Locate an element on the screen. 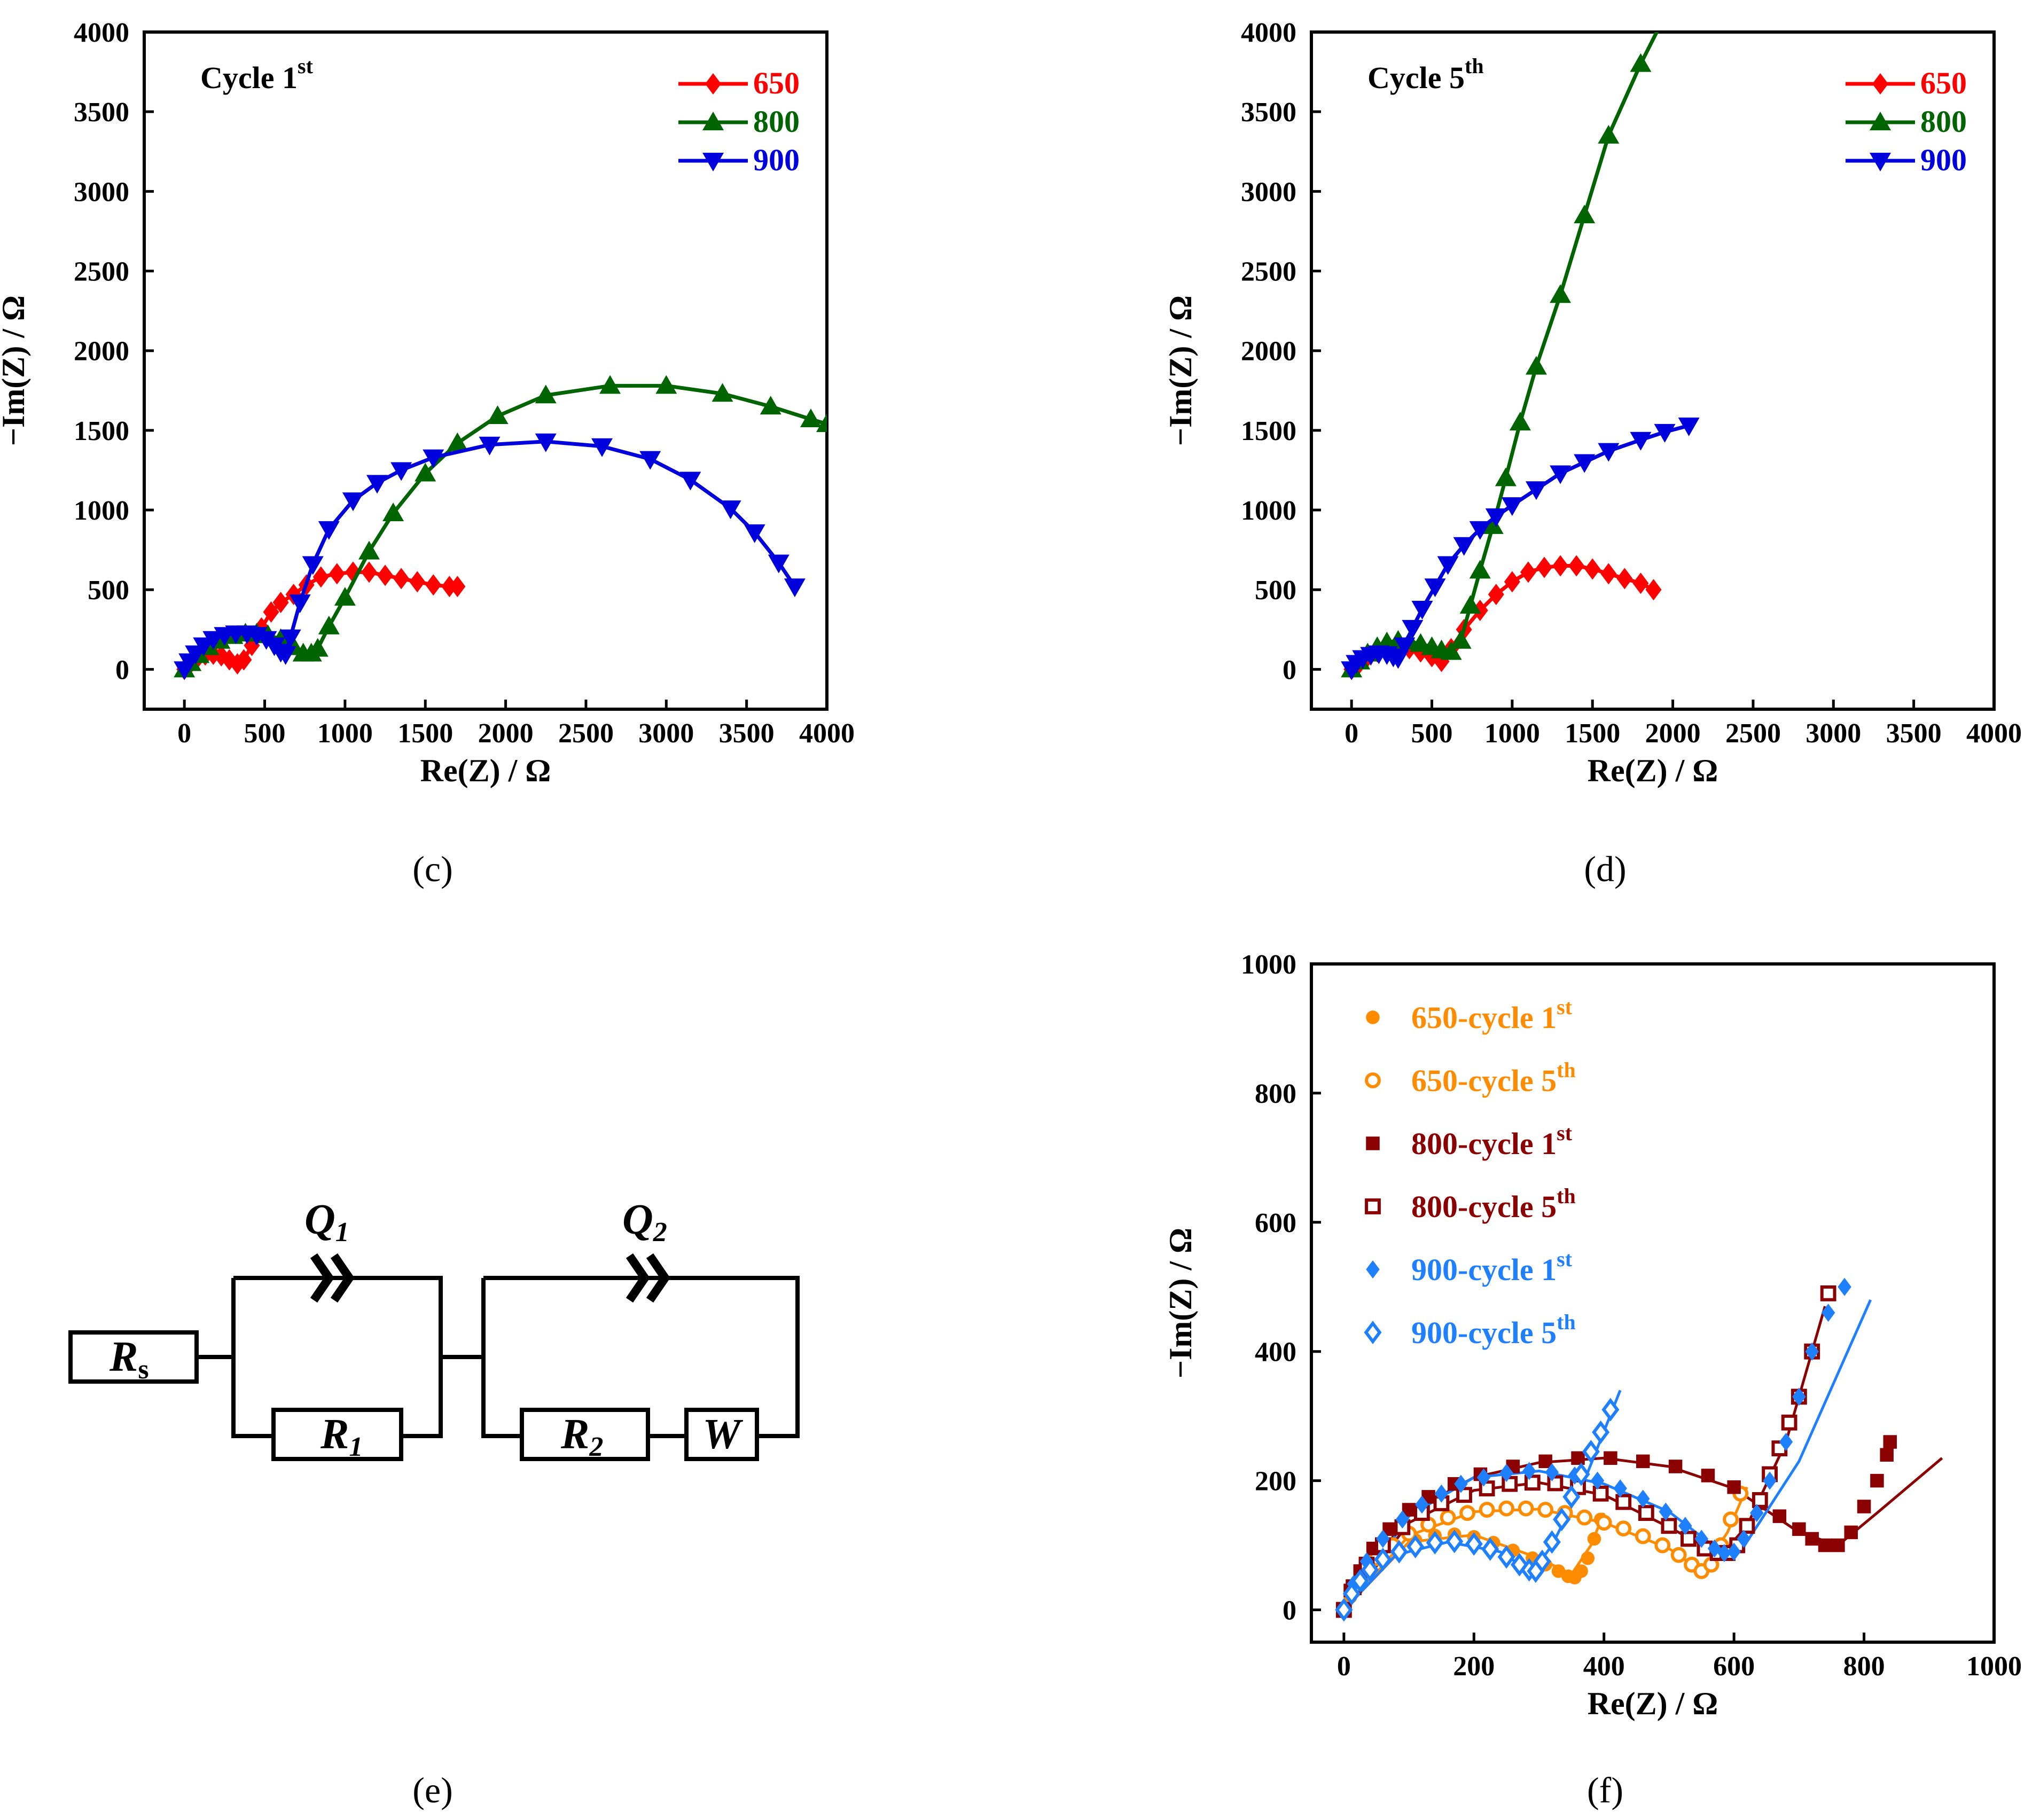 The height and width of the screenshot is (1820, 2040). y-tick-label: 0 is located at coordinates (1289, 1611).